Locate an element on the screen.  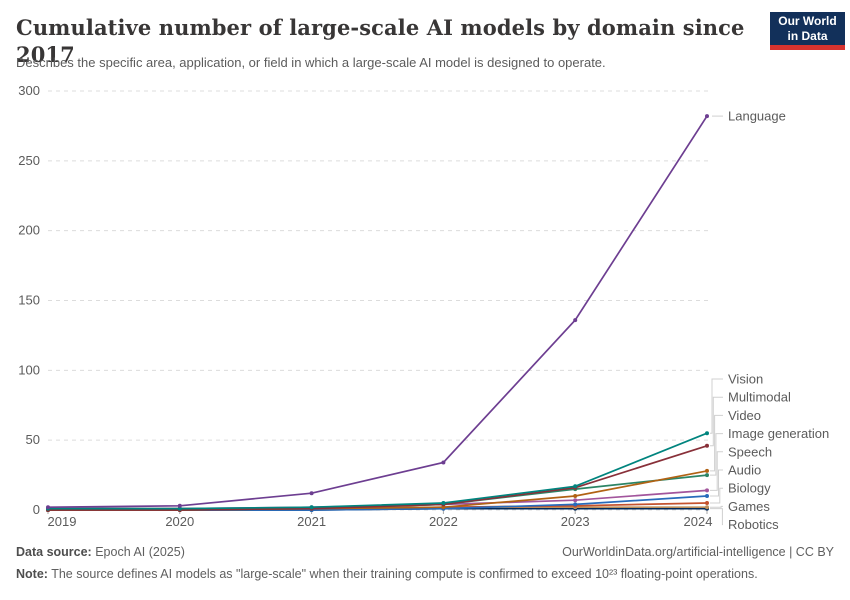
y-axis-tick-label: 50 is located at coordinates (33, 439).